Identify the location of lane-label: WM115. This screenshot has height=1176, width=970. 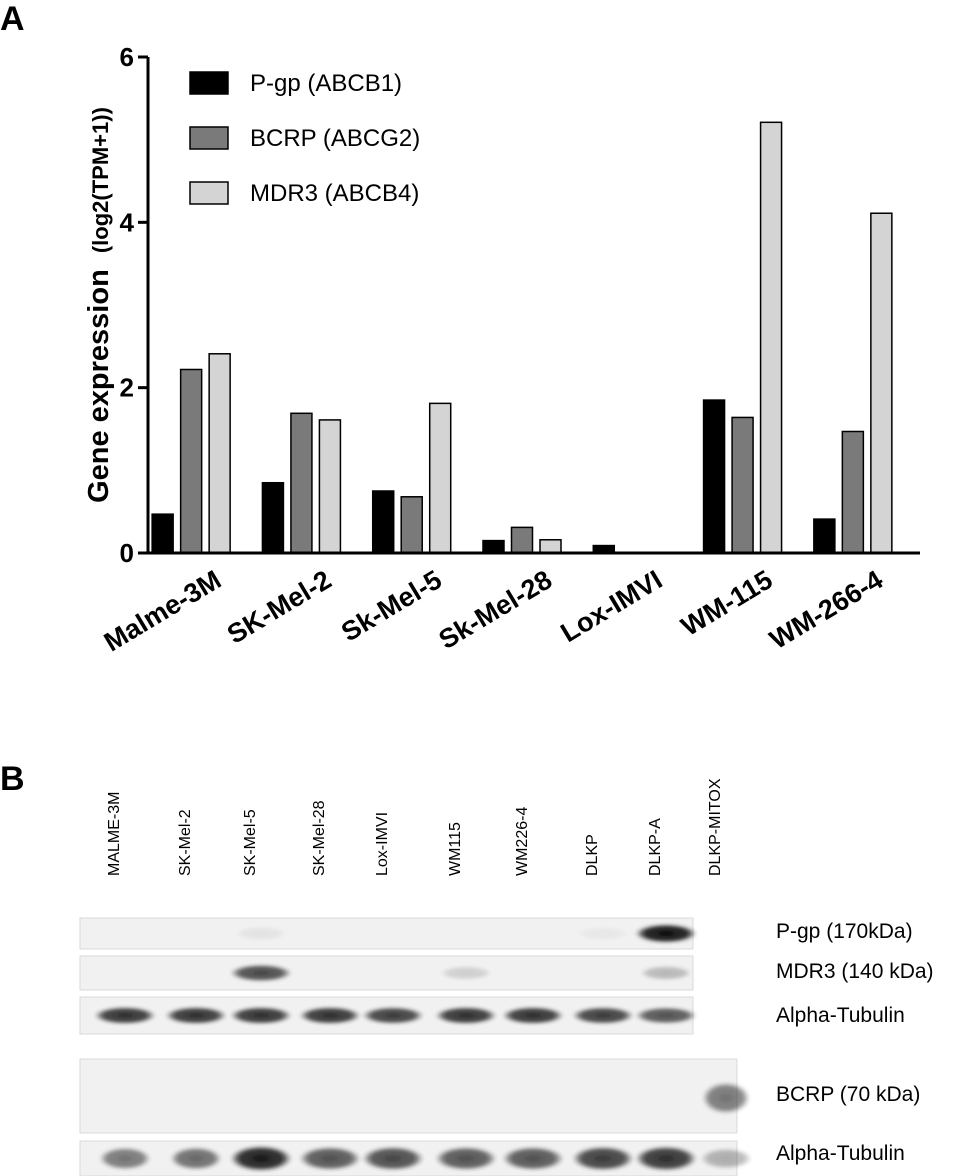
(455, 849).